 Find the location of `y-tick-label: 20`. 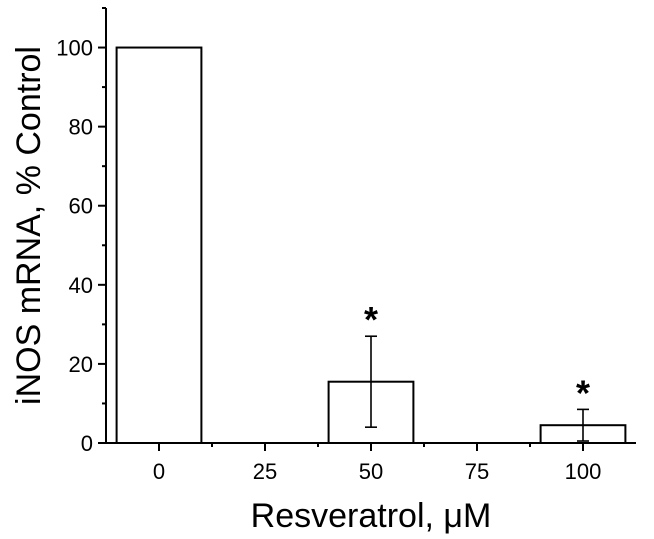

y-tick-label: 20 is located at coordinates (81, 364).